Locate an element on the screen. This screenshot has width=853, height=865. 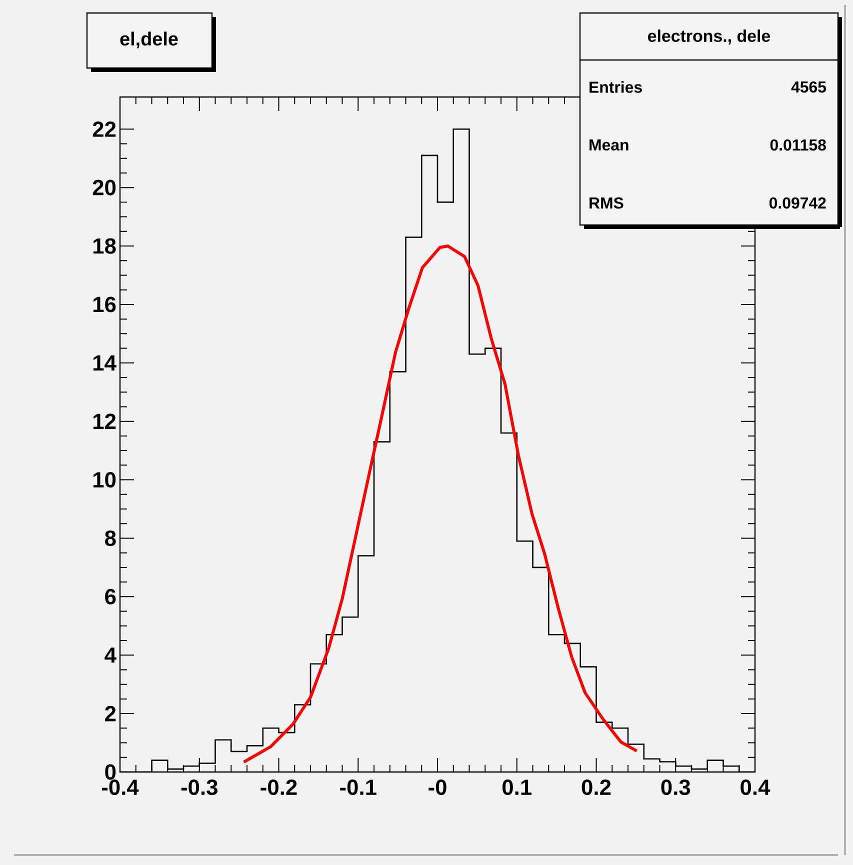
x-tick-label: -0.1 is located at coordinates (358, 788).